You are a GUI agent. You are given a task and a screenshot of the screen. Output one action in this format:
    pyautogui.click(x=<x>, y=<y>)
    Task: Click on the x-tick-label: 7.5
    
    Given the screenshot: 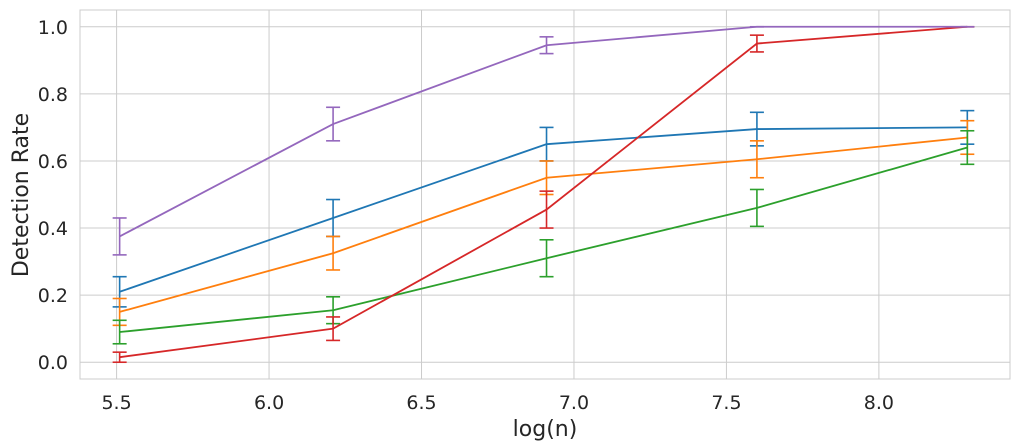 What is the action you would take?
    pyautogui.click(x=726, y=403)
    